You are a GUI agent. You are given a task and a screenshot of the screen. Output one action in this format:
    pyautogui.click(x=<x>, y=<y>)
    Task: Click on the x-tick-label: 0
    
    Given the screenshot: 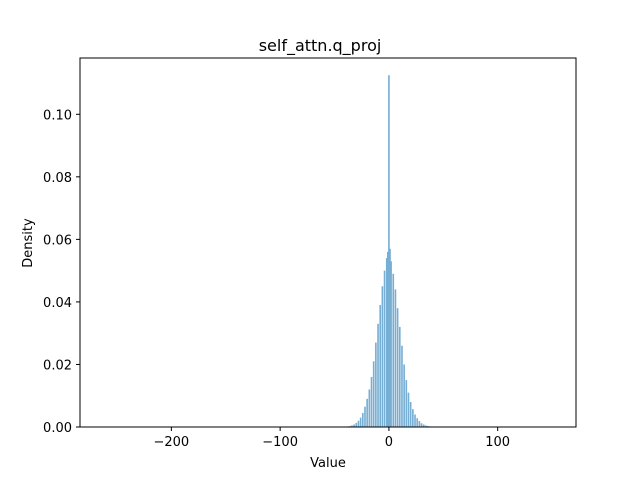 What is the action you would take?
    pyautogui.click(x=389, y=442)
    